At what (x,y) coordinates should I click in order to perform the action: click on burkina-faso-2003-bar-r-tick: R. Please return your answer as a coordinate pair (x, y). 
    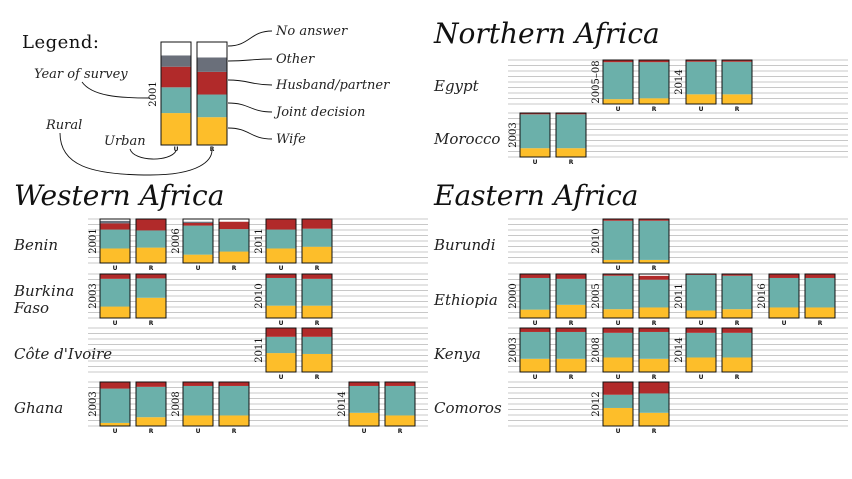
    Looking at the image, I should click on (151, 323).